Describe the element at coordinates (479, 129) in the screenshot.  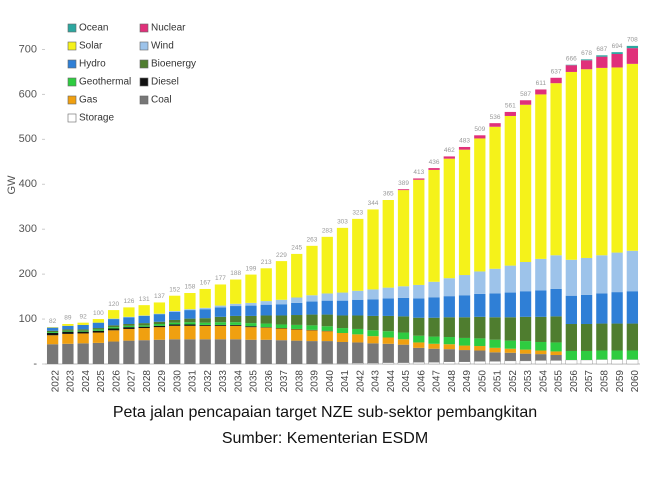
I see `total-label: 509` at that location.